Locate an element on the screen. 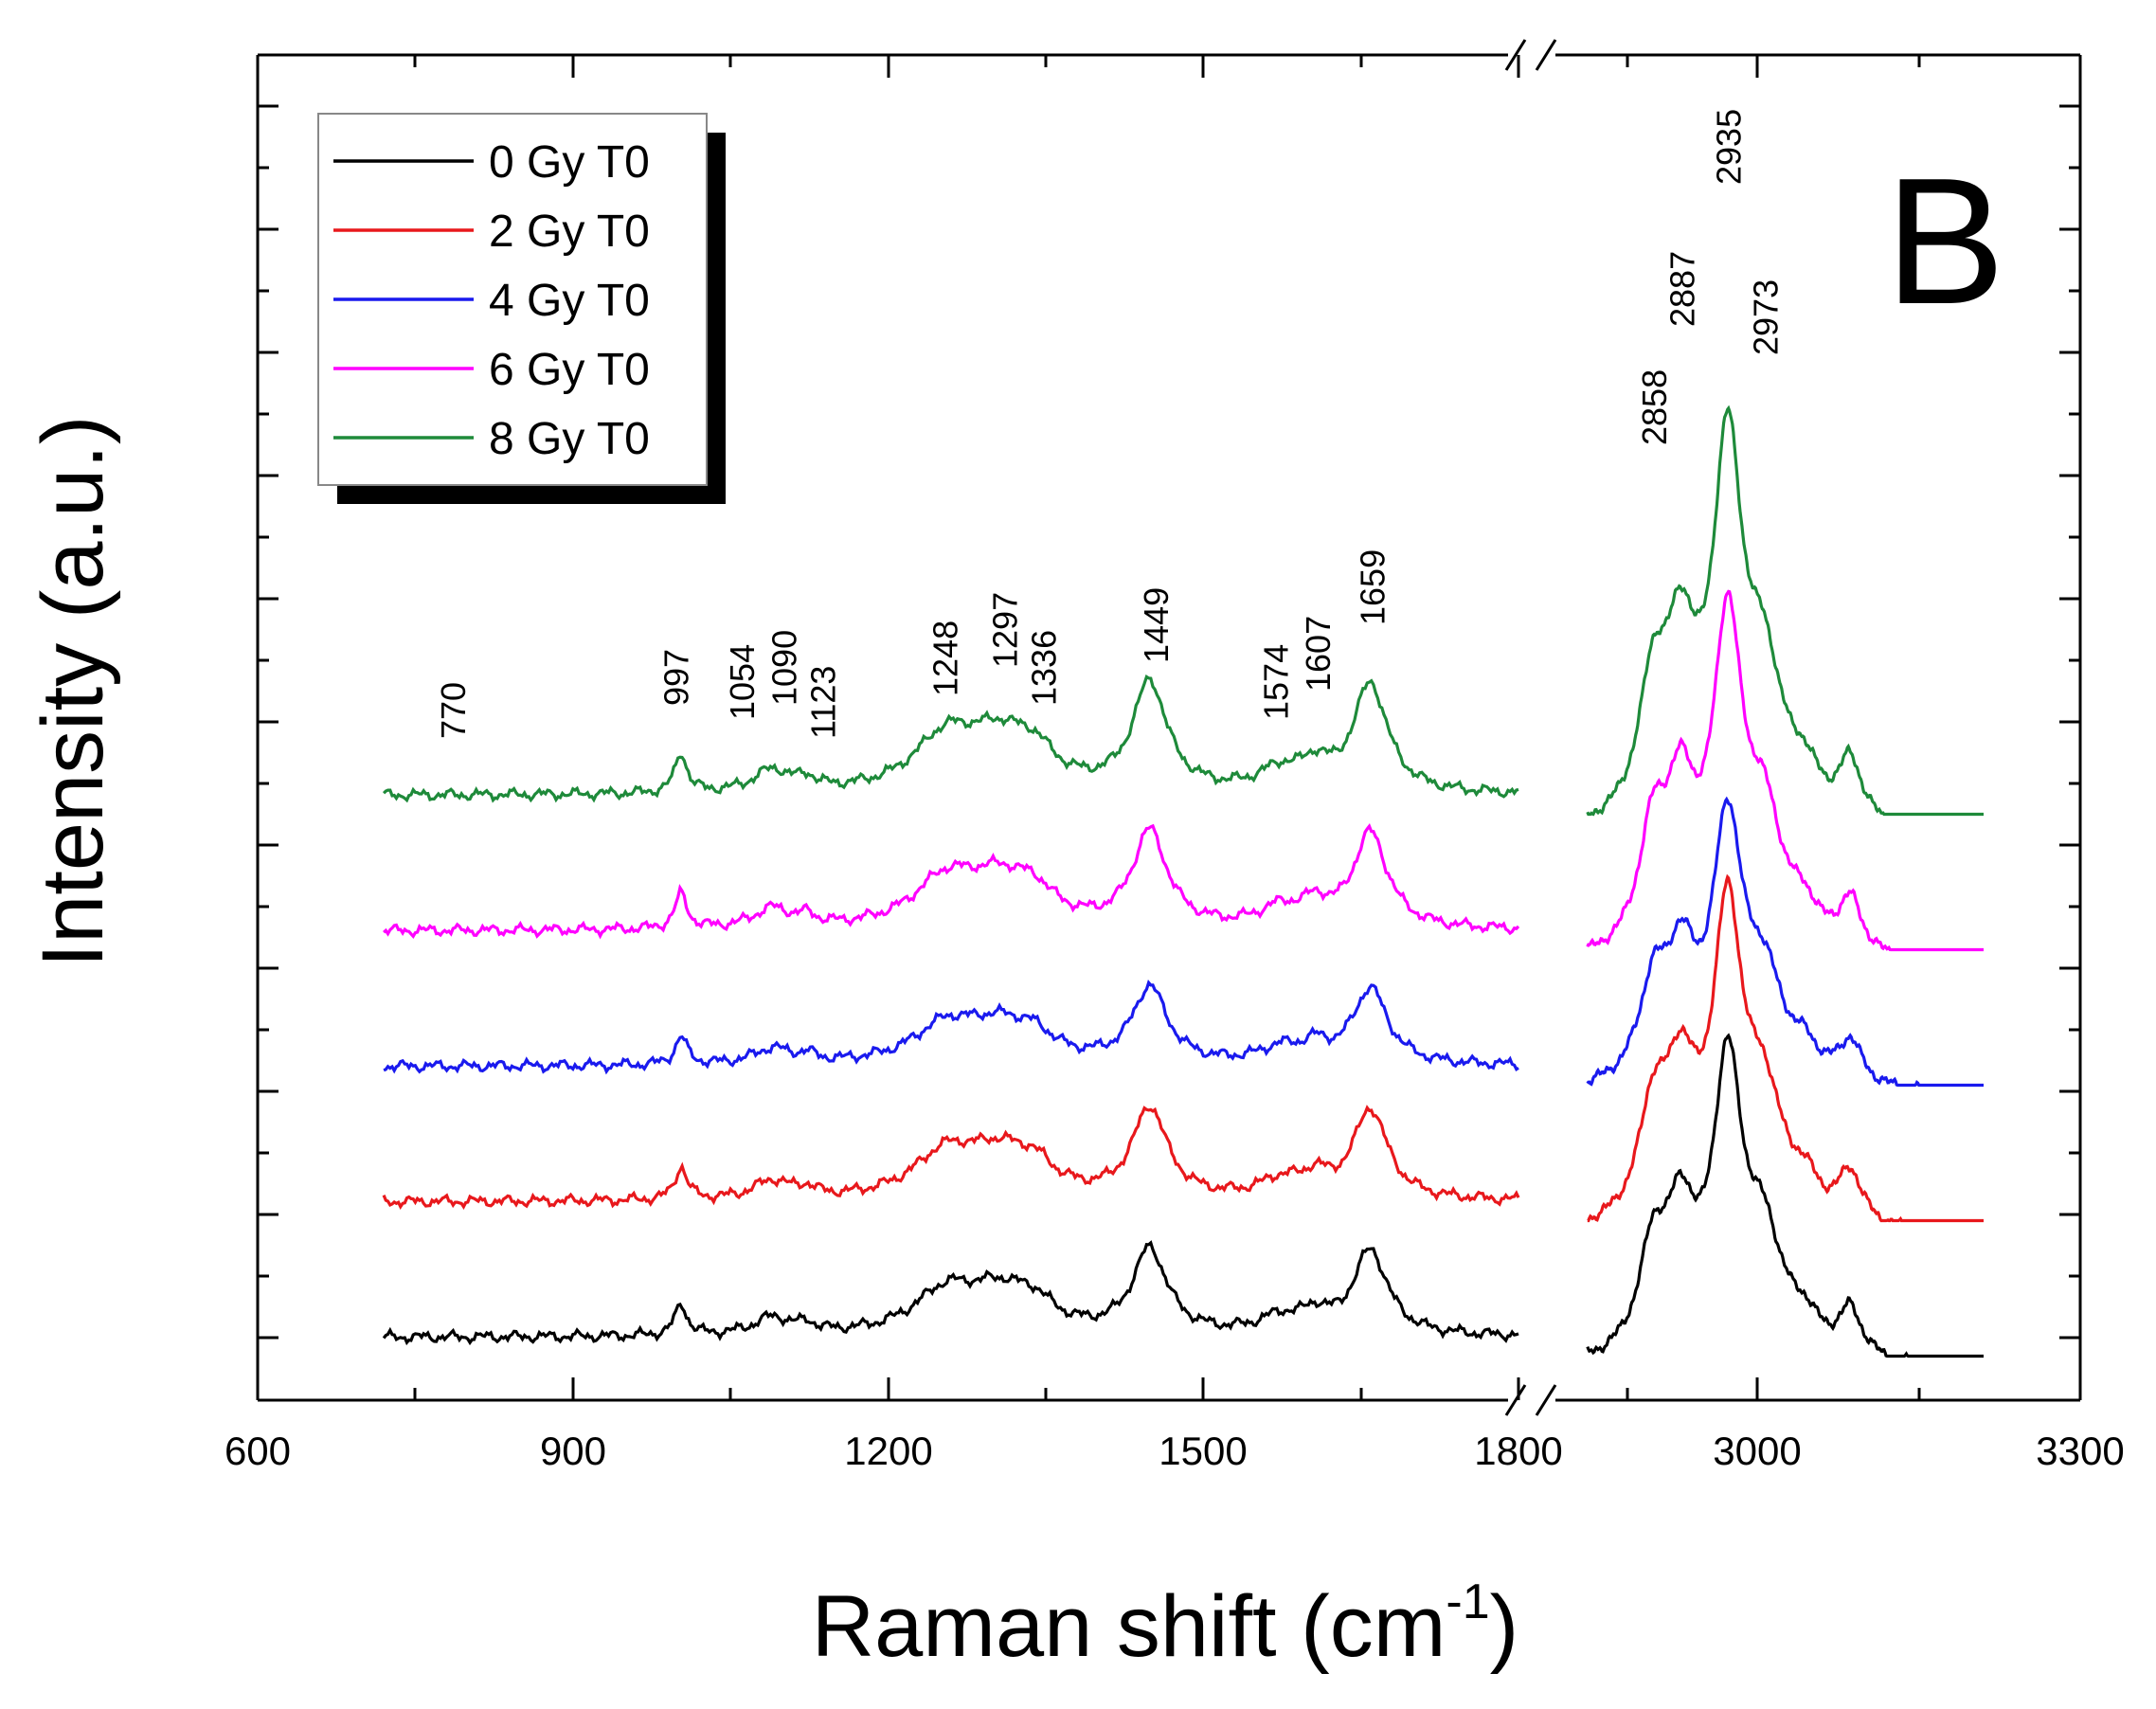  peak-label: 997 is located at coordinates (675, 678).